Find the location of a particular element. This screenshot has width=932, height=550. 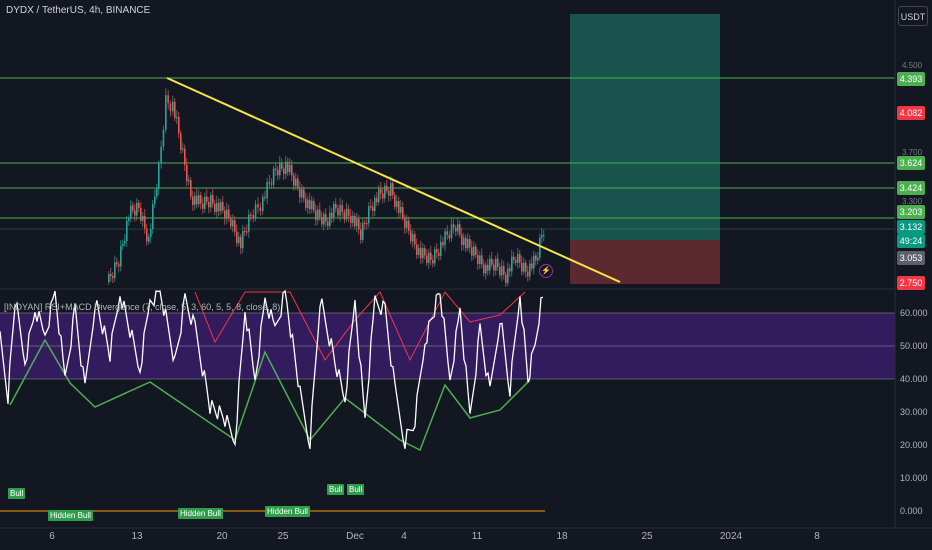

price-label-level: 4.393 is located at coordinates (911, 79).